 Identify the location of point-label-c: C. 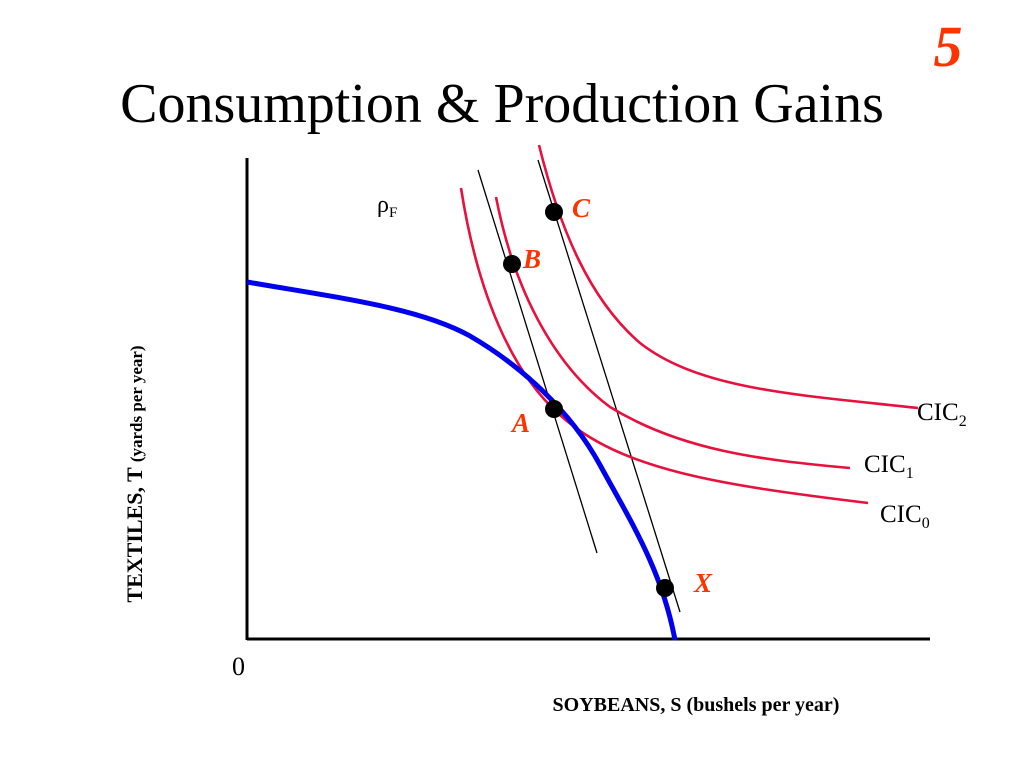
(581, 208).